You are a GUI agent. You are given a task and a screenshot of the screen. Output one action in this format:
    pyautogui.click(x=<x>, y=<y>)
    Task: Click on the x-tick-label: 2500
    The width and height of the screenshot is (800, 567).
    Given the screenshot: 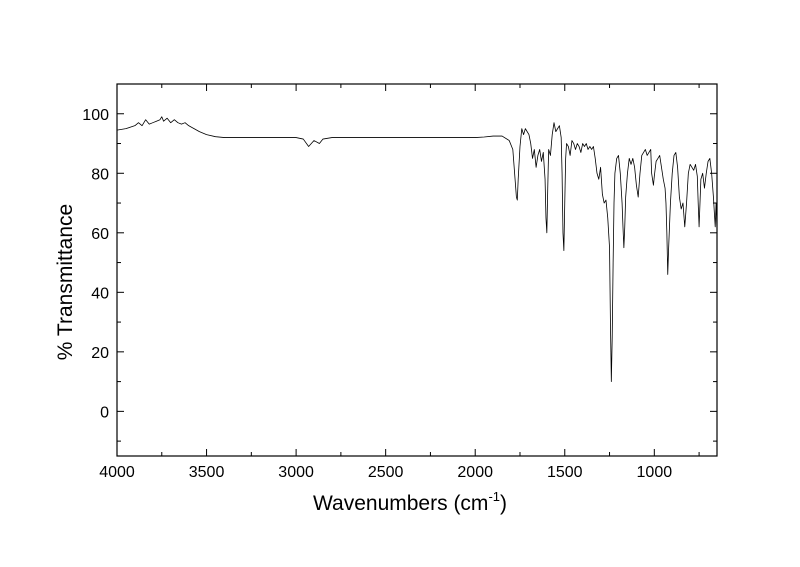 What is the action you would take?
    pyautogui.click(x=386, y=472)
    